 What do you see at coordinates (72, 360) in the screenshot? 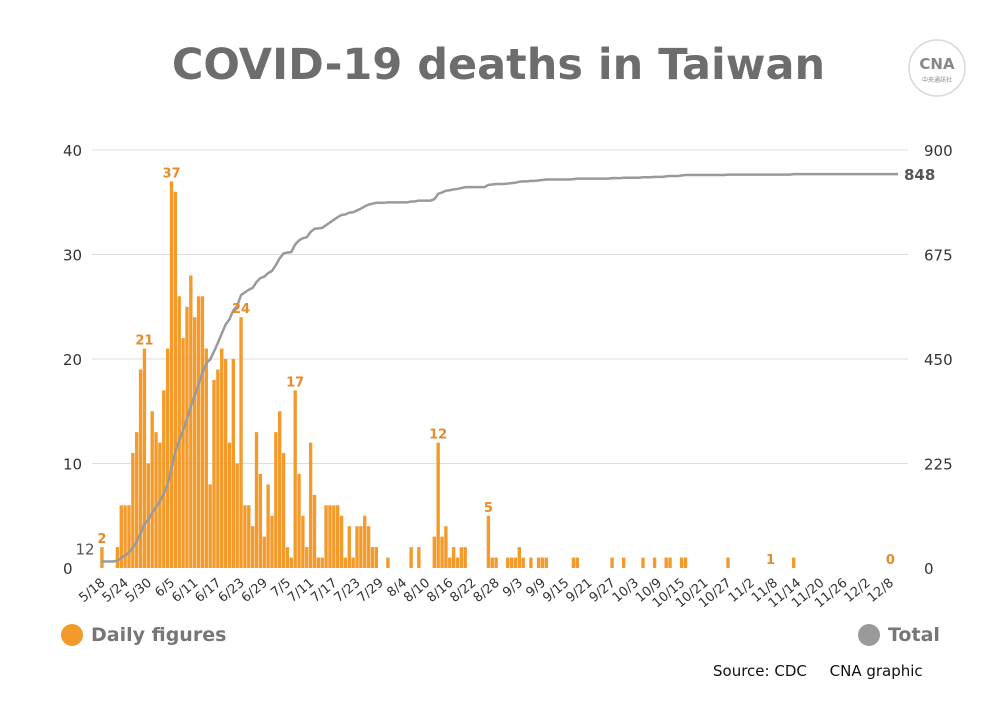
I see `left-axis-tick-label: 20` at bounding box center [72, 360].